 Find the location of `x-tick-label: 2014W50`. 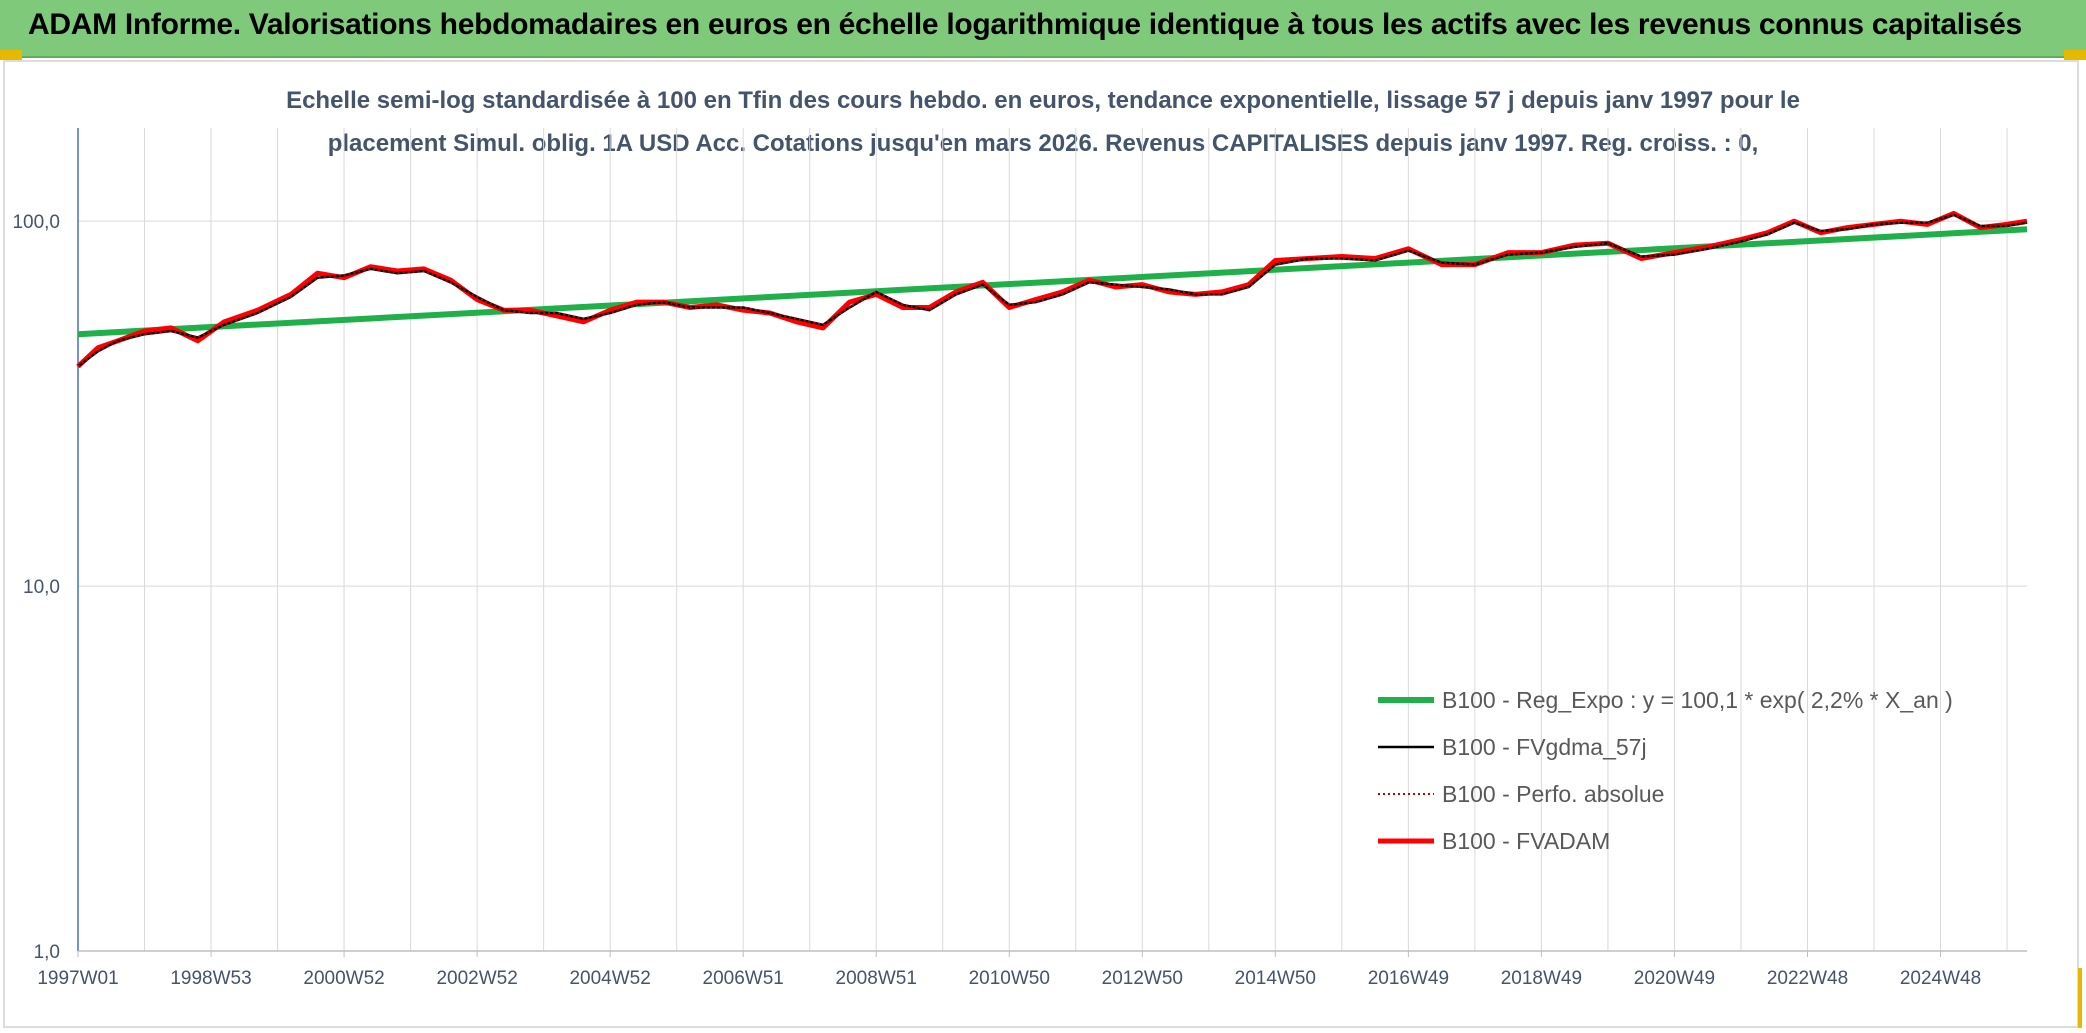

x-tick-label: 2014W50 is located at coordinates (1275, 978).